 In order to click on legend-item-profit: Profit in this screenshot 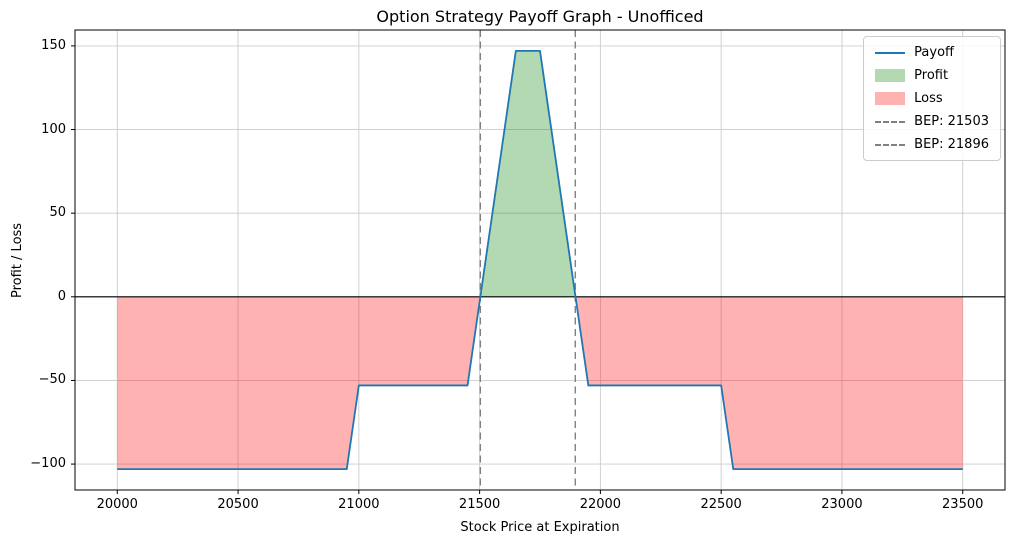, I will do `click(932, 75)`.